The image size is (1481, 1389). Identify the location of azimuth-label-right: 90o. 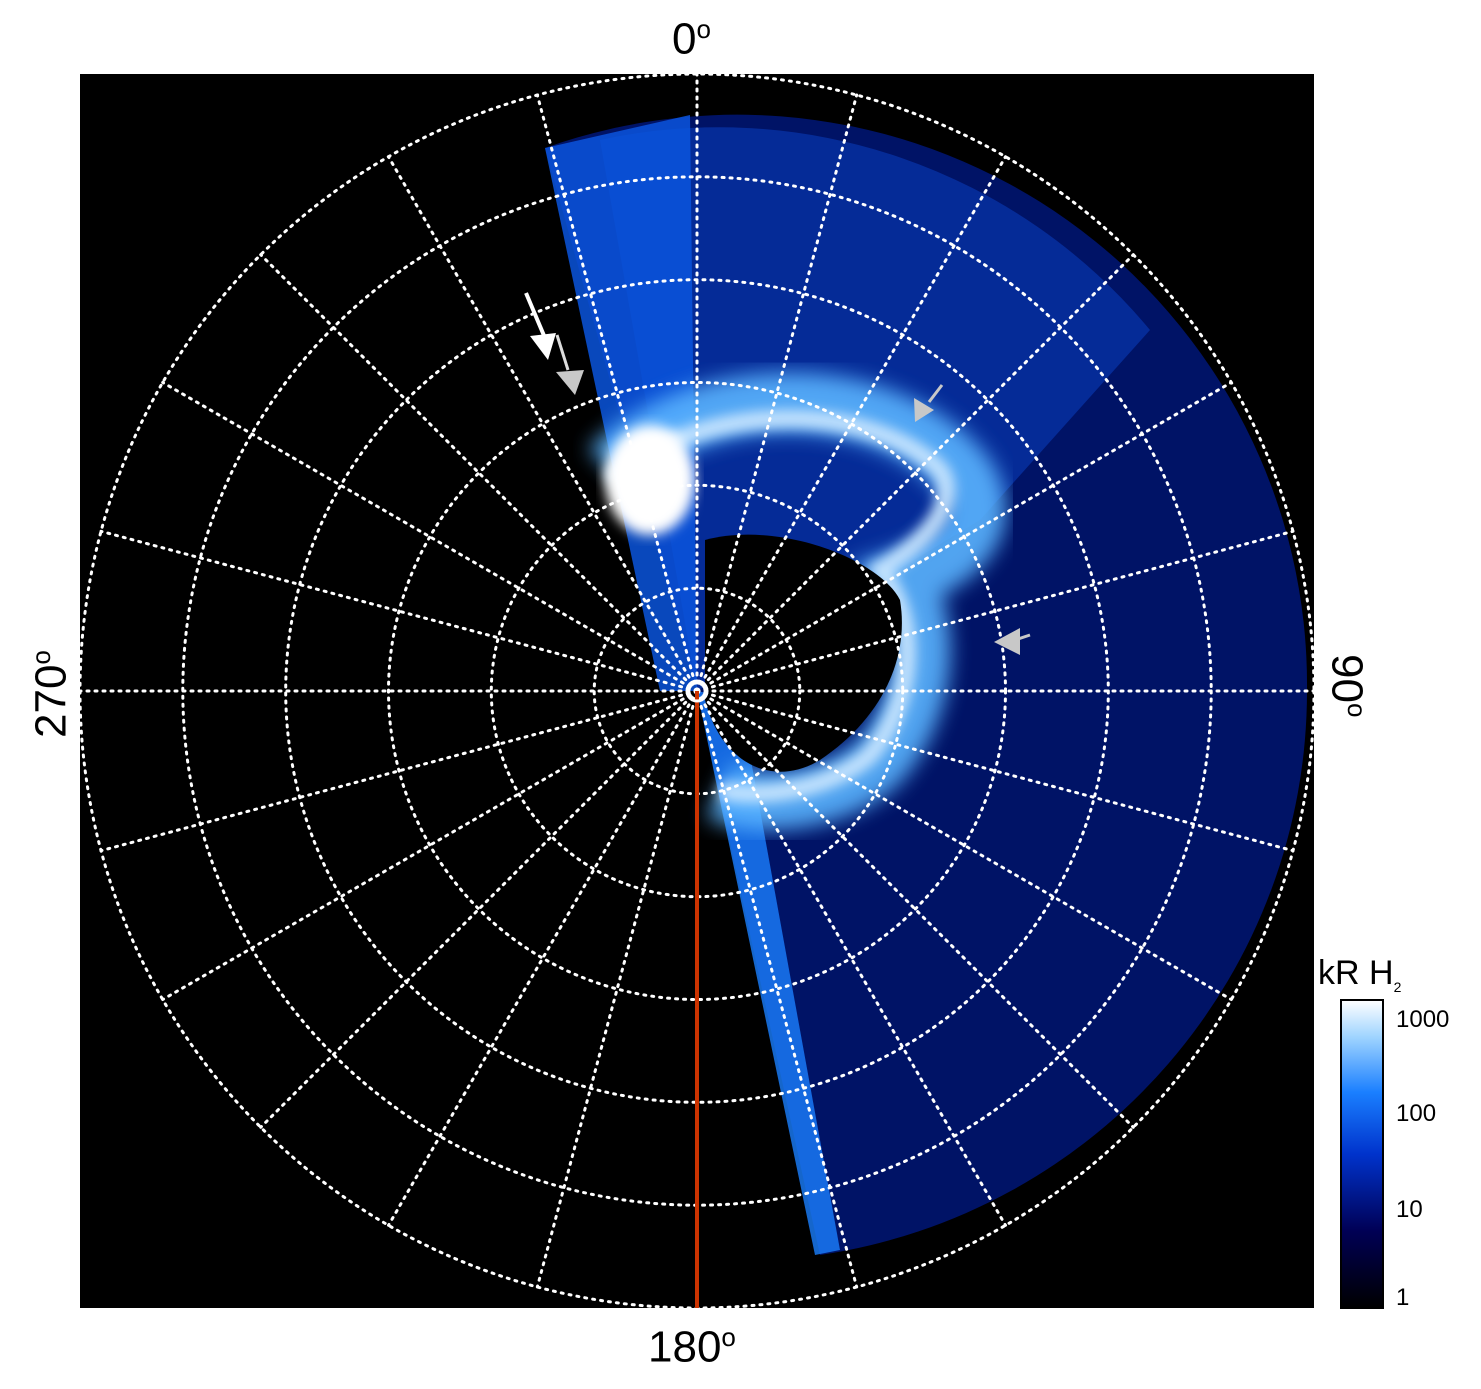
(1347, 686).